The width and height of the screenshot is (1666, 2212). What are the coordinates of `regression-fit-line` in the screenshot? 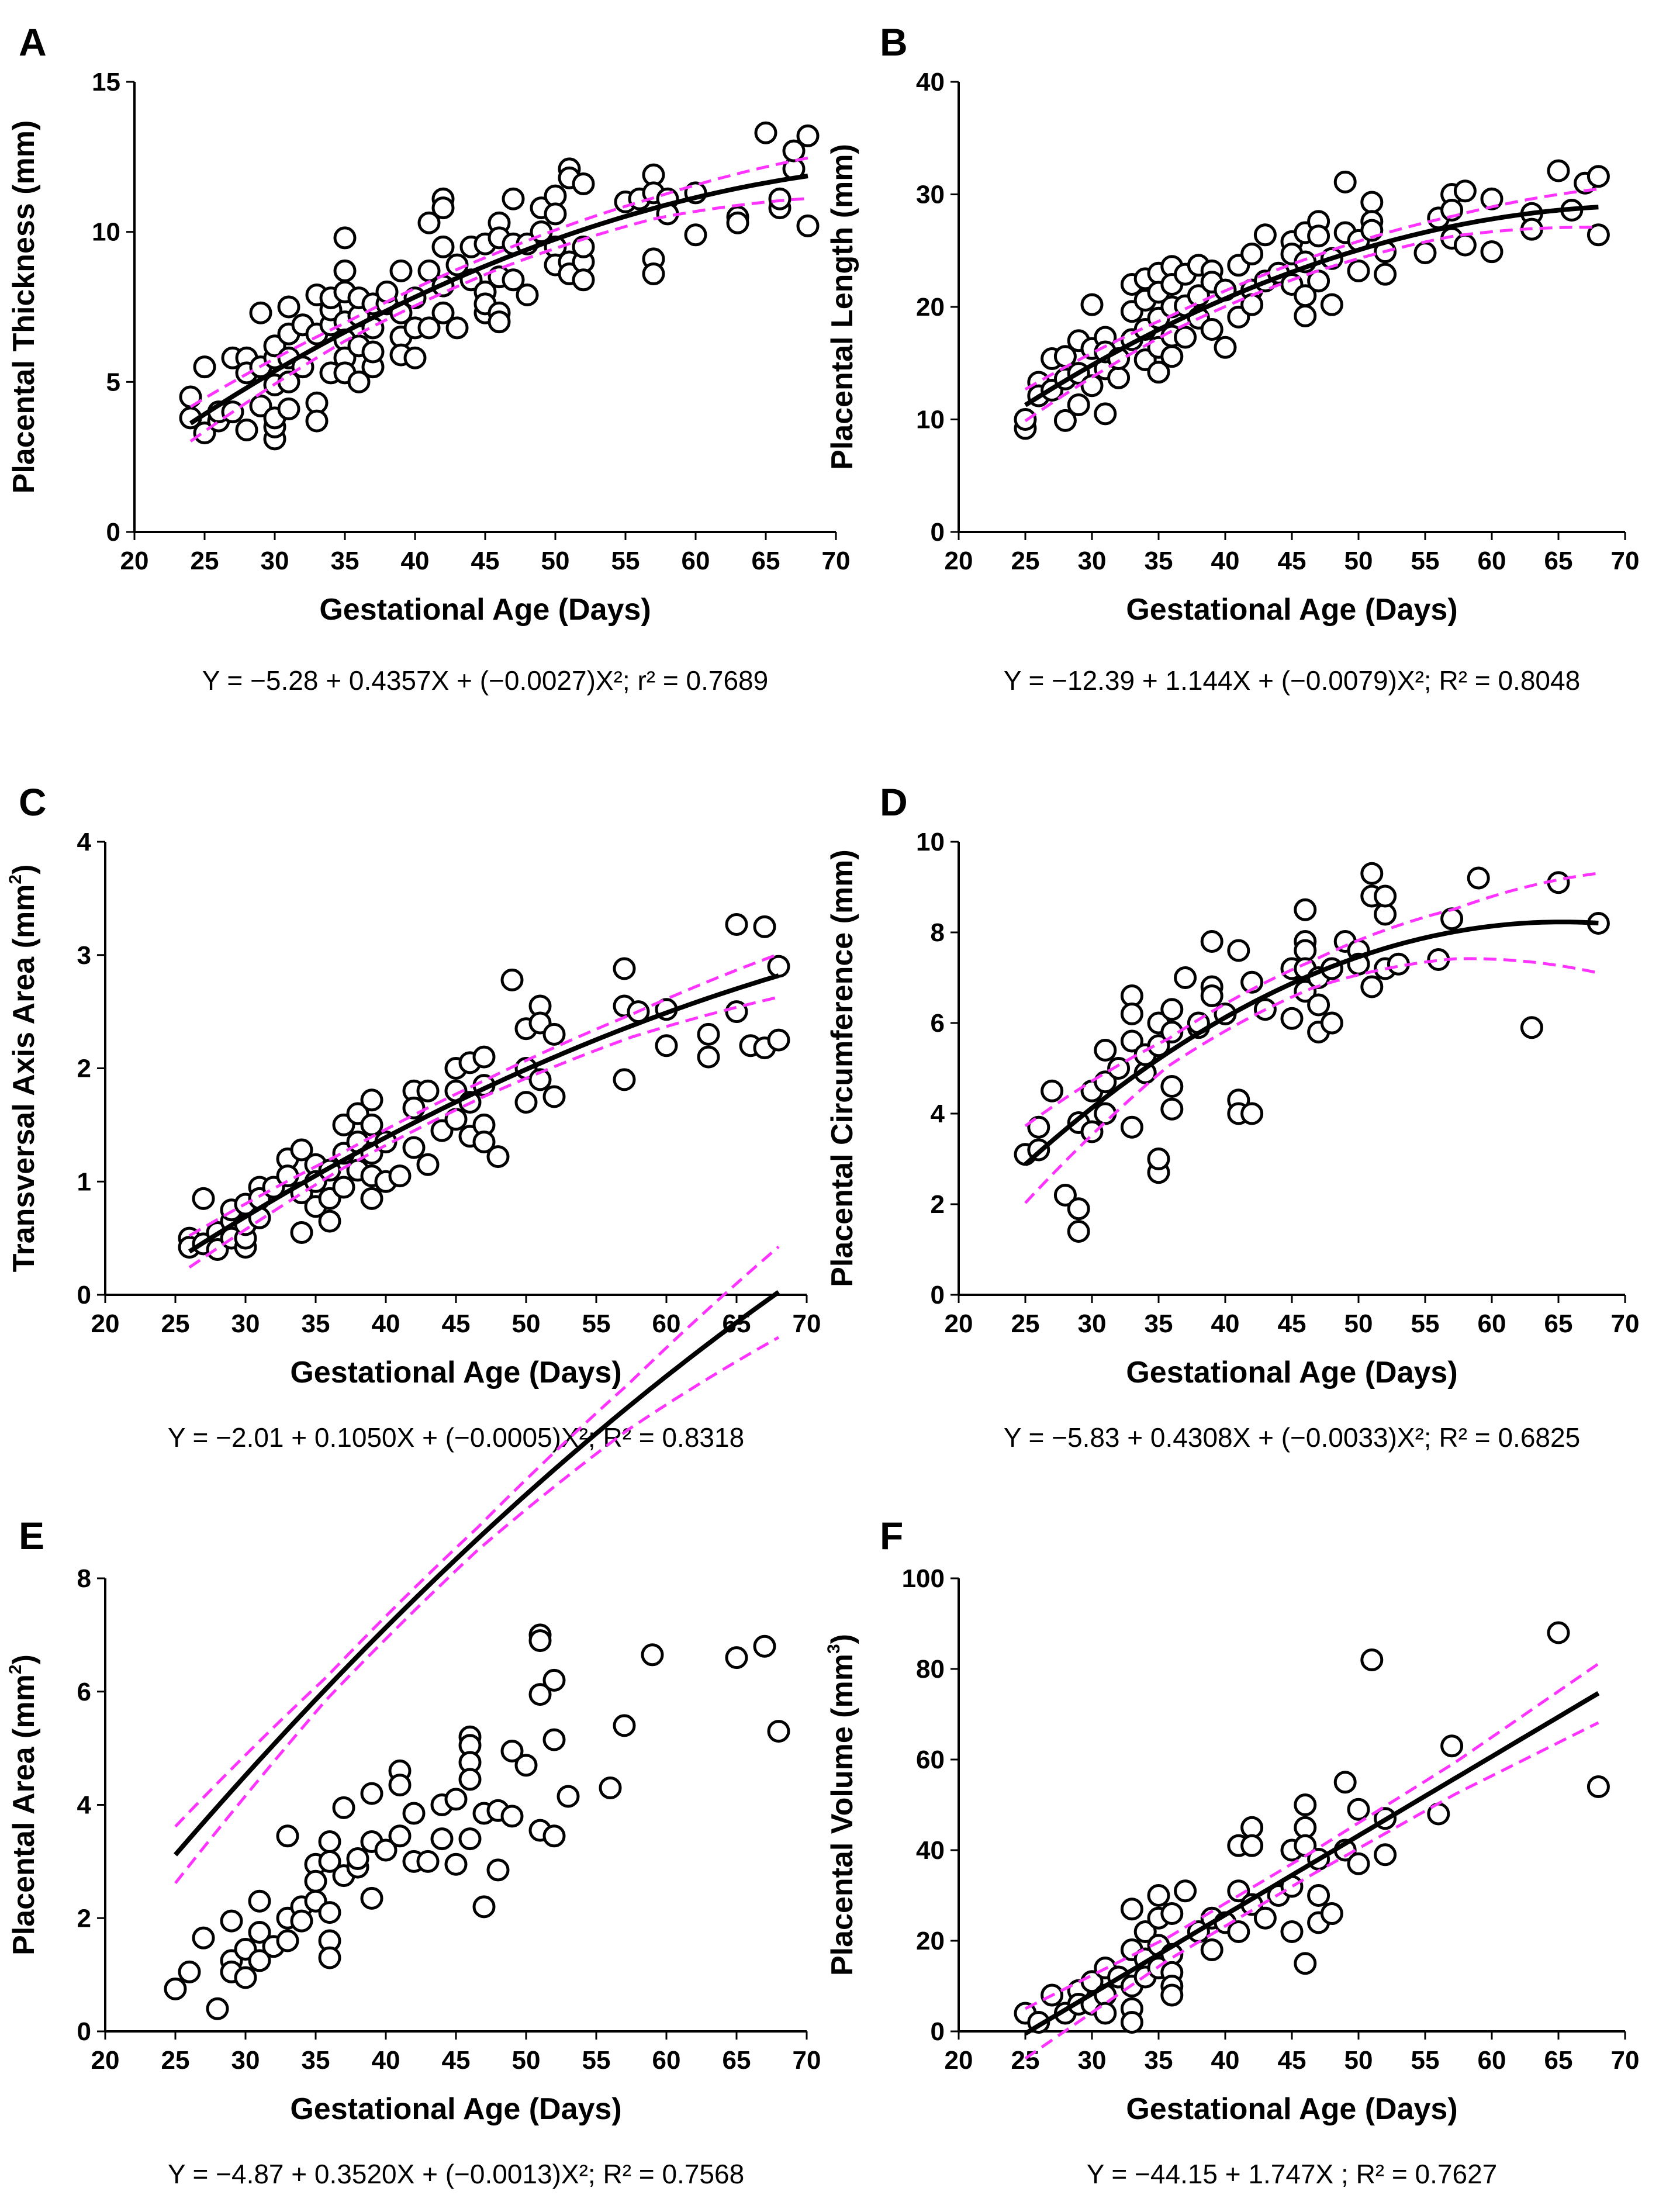 It's located at (476, 1573).